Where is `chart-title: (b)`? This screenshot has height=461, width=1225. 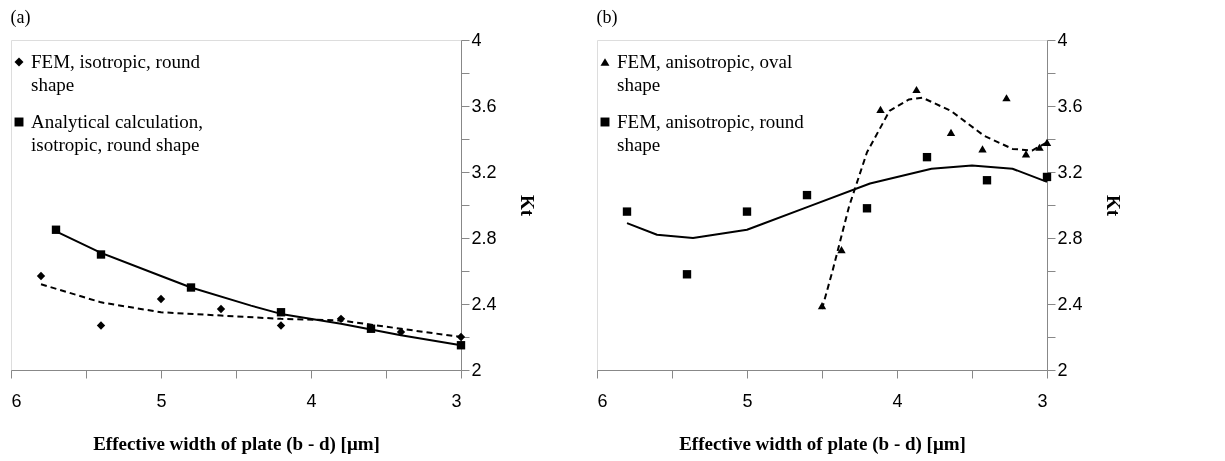
chart-title: (b) is located at coordinates (607, 17).